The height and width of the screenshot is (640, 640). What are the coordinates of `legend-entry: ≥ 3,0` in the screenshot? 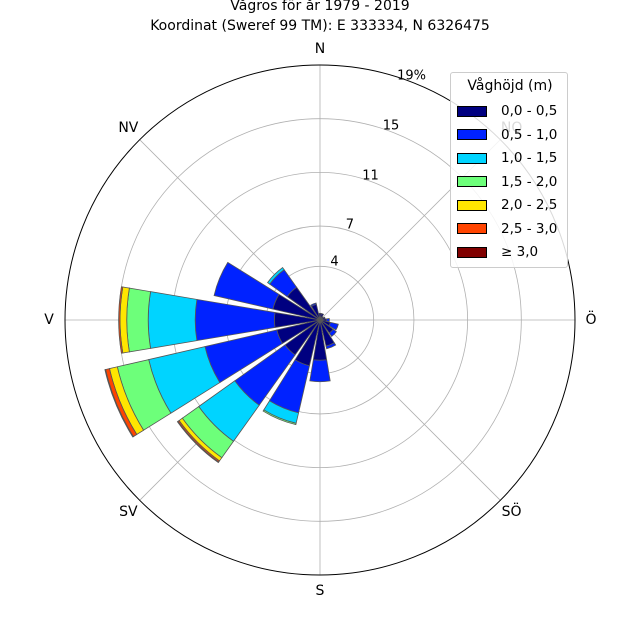 It's located at (497, 252).